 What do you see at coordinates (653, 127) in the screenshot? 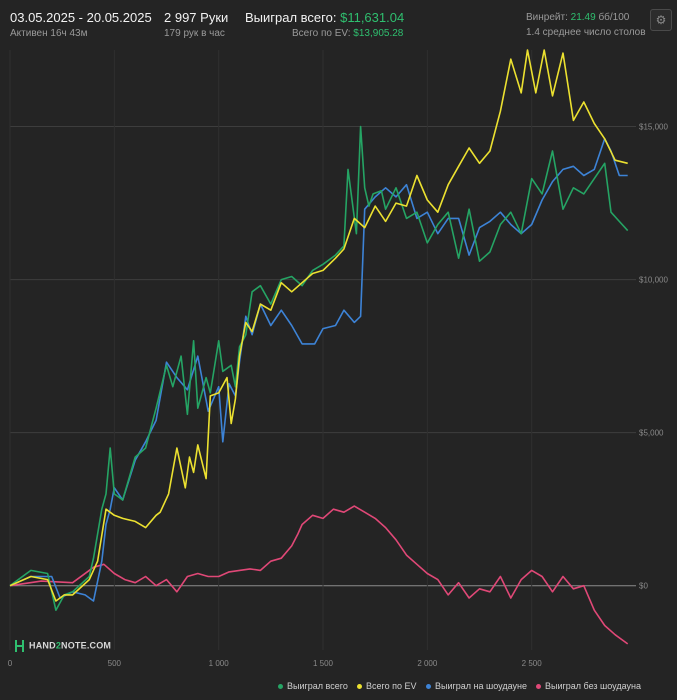
I see `y-tick-label: $15,000` at bounding box center [653, 127].